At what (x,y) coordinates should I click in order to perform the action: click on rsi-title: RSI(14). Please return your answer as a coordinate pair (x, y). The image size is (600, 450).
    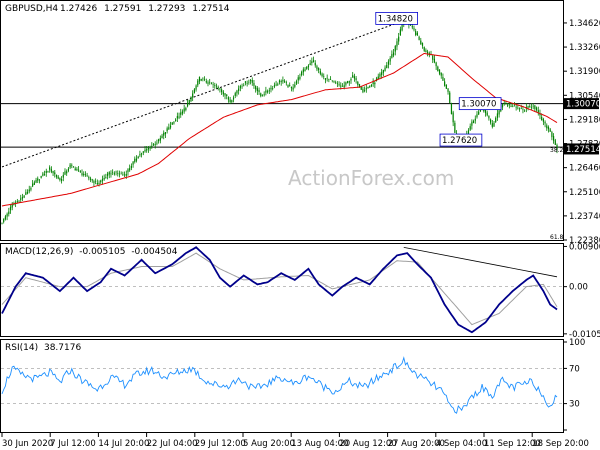
    Looking at the image, I should click on (21, 348).